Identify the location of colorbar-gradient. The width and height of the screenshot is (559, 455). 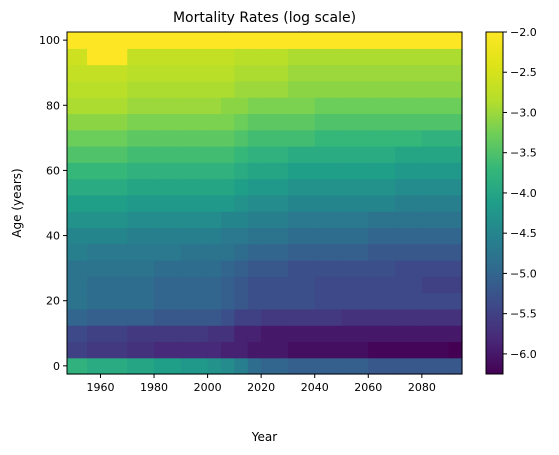
(494, 203).